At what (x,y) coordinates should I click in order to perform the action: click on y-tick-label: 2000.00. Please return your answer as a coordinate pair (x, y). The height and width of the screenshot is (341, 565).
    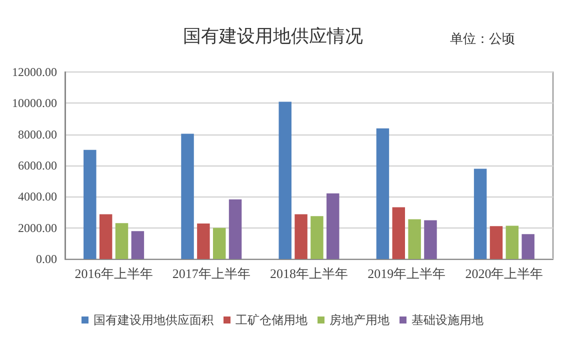
    Looking at the image, I should click on (37, 227).